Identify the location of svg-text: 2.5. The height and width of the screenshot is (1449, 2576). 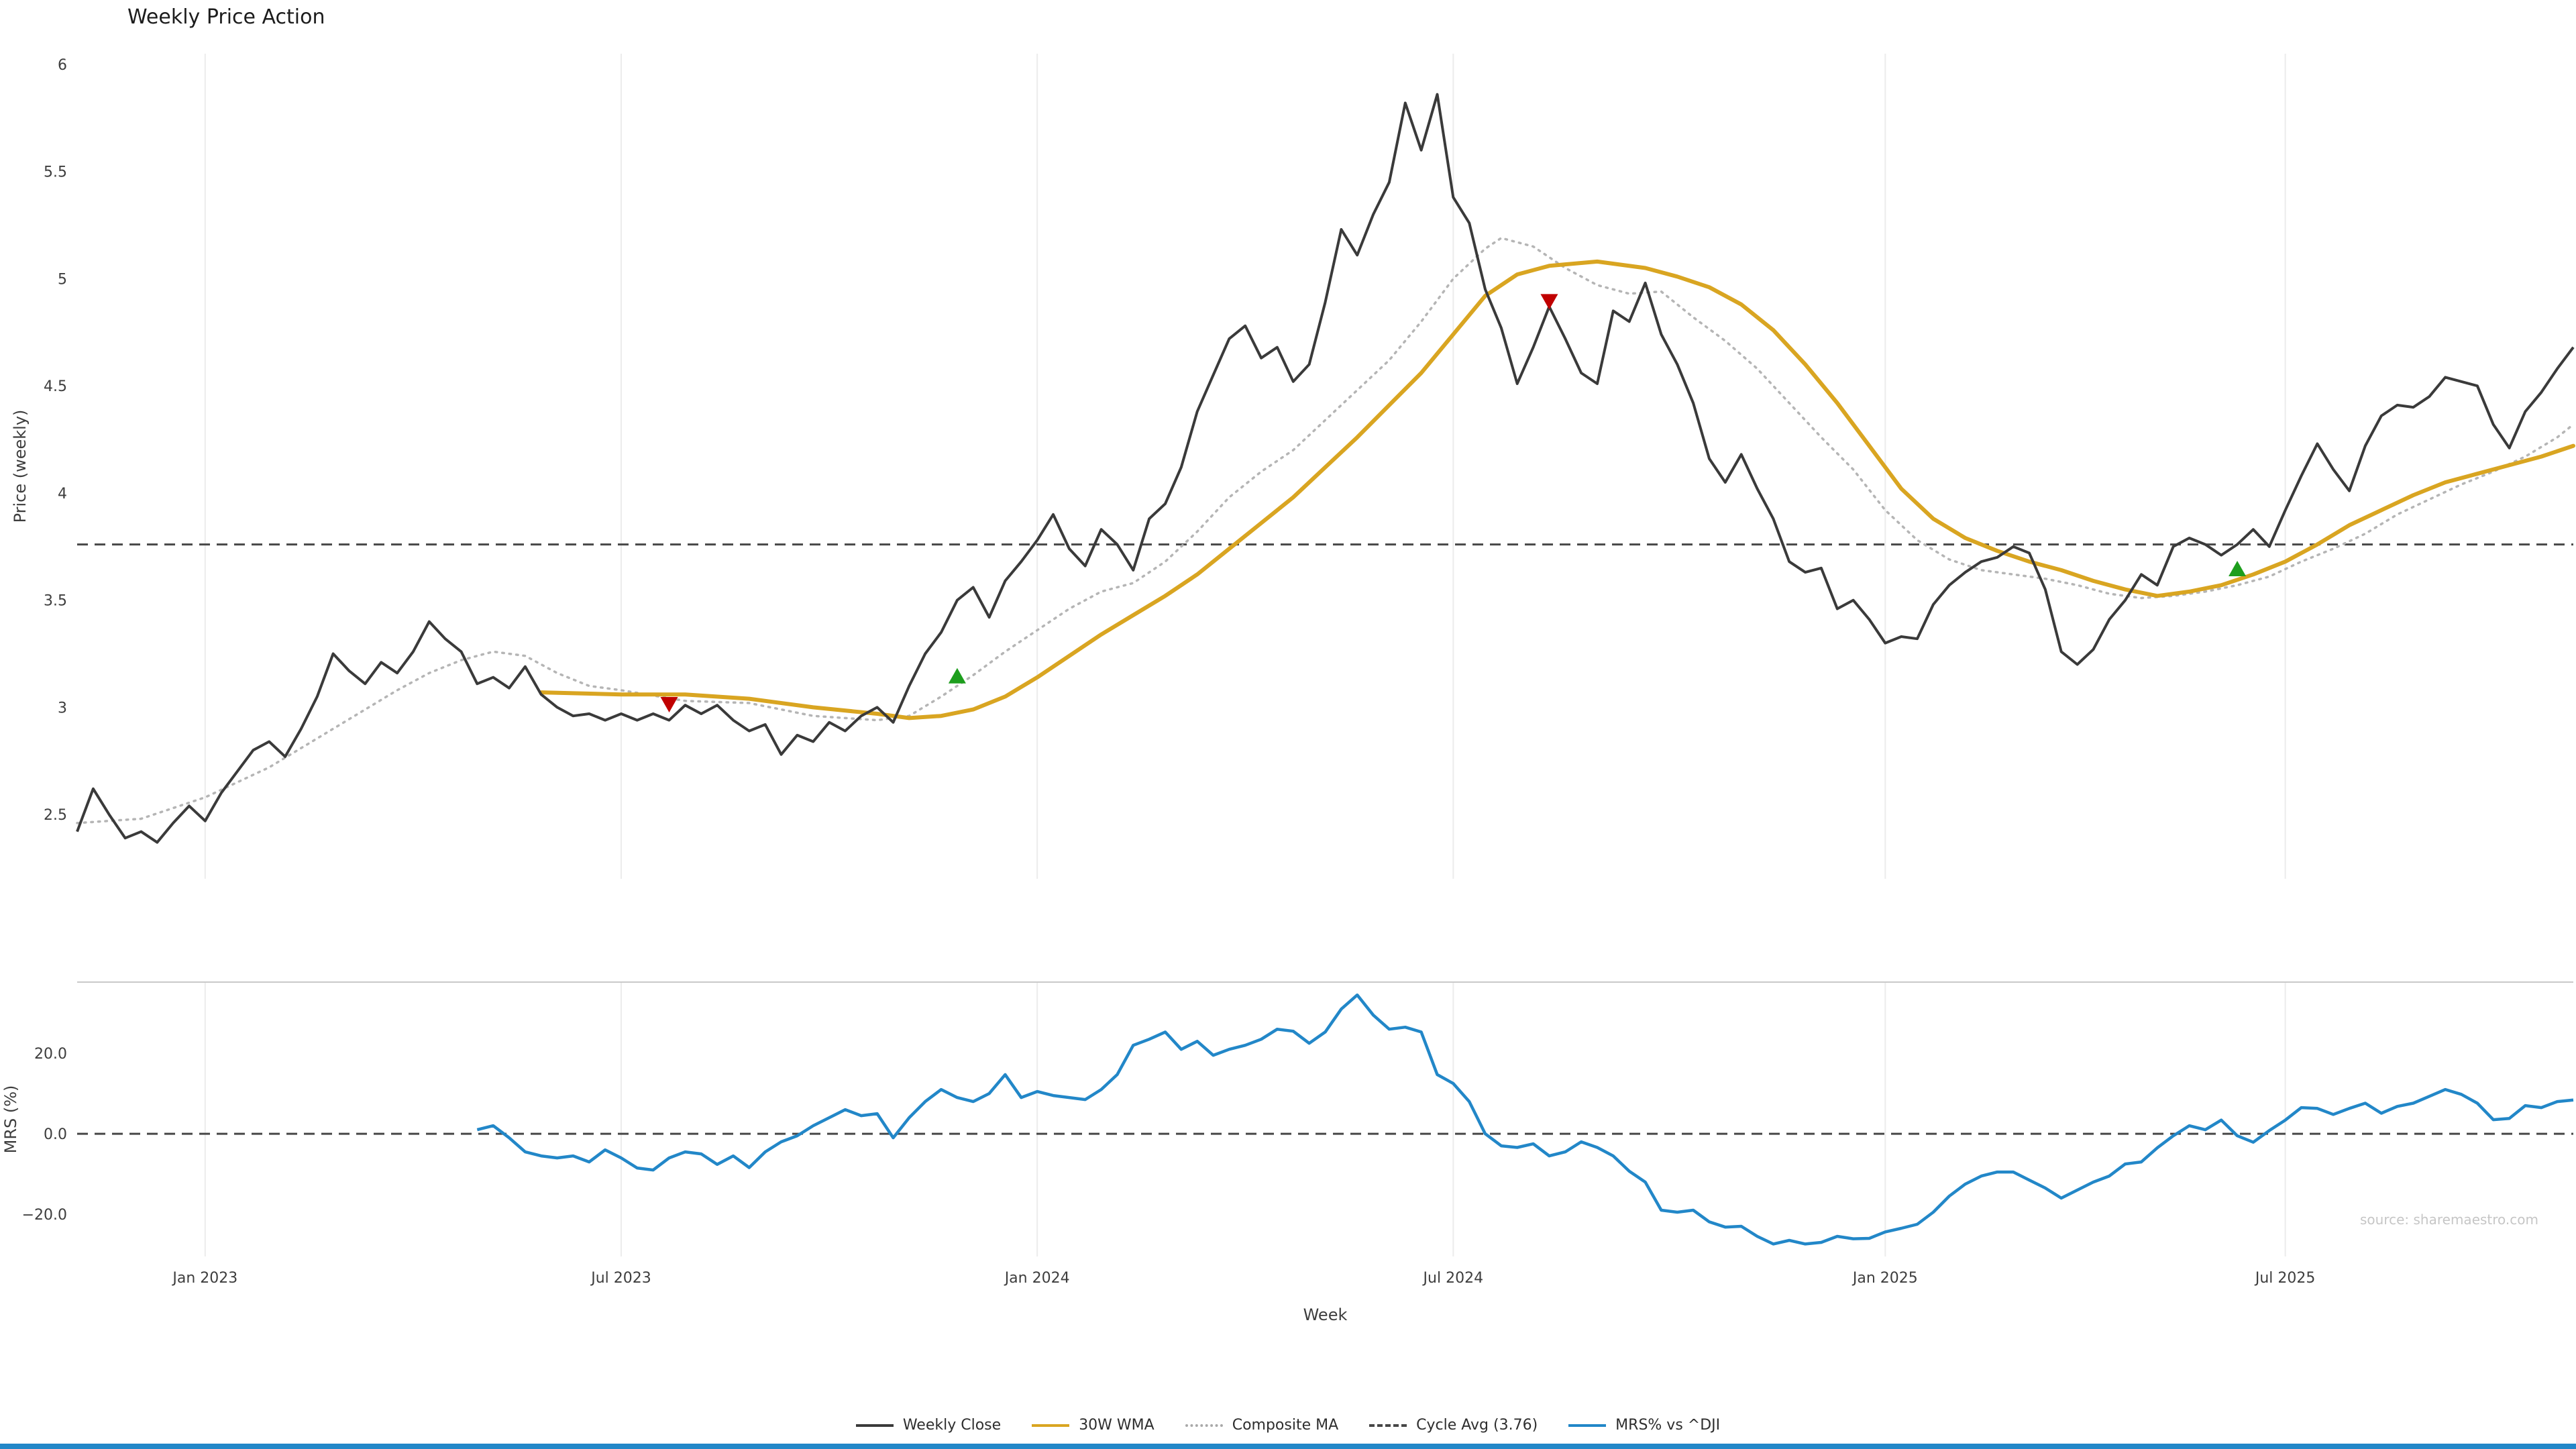
(55, 815).